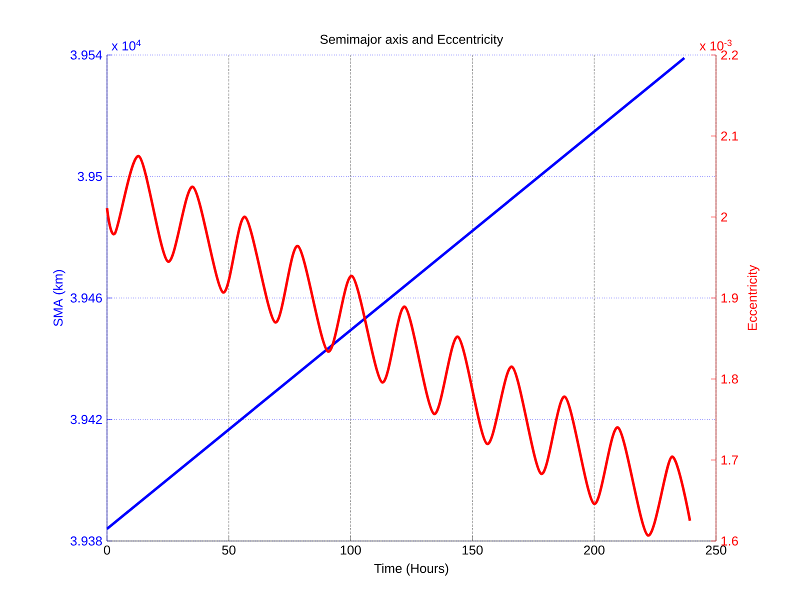  What do you see at coordinates (730, 298) in the screenshot?
I see `y2-tick-label: 1.9` at bounding box center [730, 298].